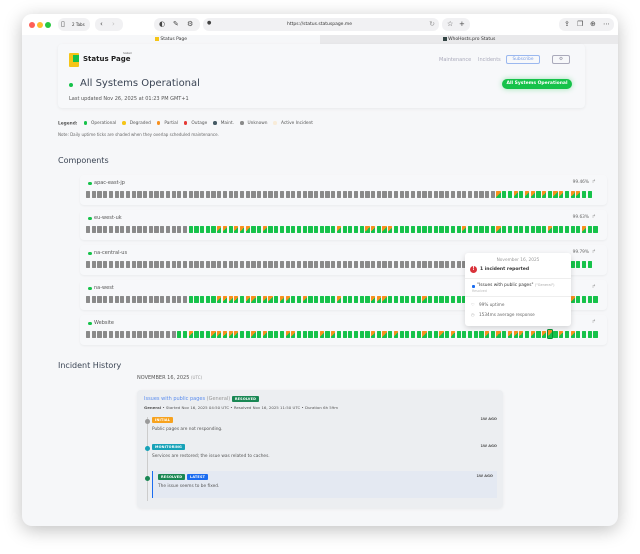  I want to click on shield-icon: ◐, so click(162, 24).